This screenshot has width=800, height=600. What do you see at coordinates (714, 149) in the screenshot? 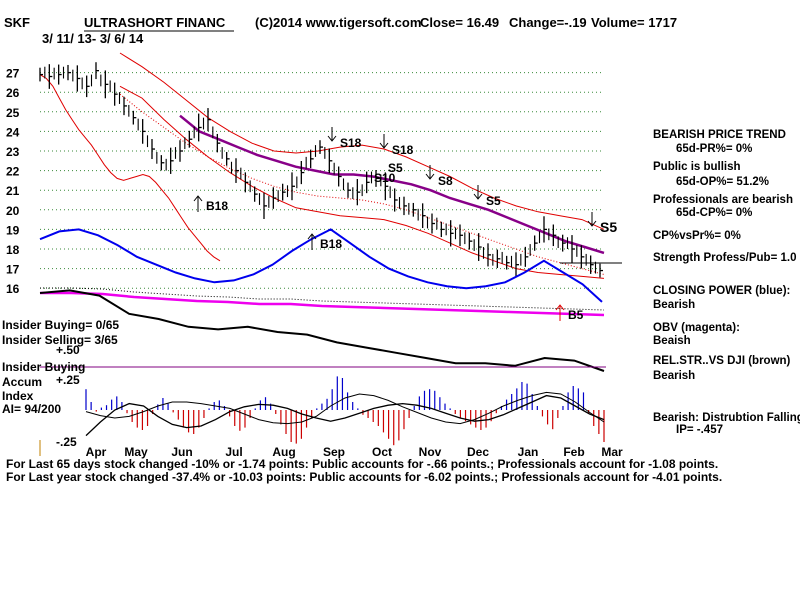
I see `side-info-line: 65d-PR%= 0%` at bounding box center [714, 149].